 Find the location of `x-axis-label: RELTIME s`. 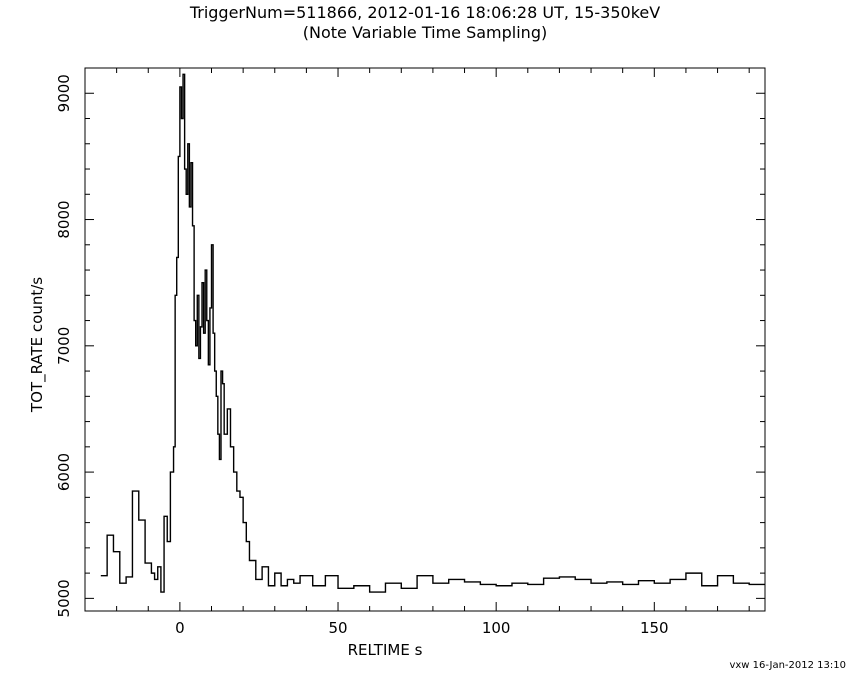

x-axis-label: RELTIME s is located at coordinates (385, 650).